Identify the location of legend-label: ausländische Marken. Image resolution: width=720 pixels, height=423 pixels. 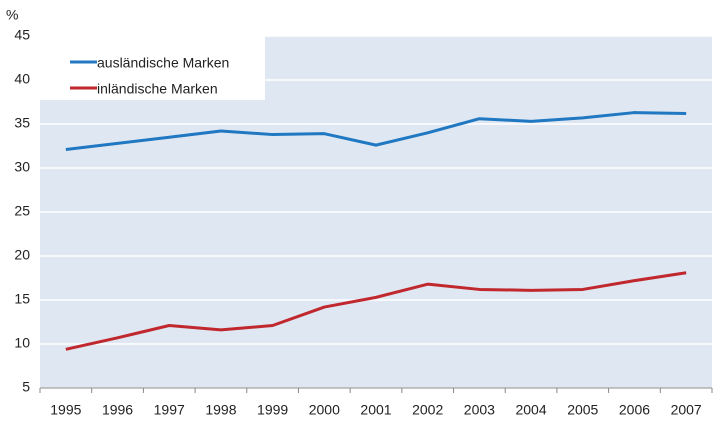
(163, 63).